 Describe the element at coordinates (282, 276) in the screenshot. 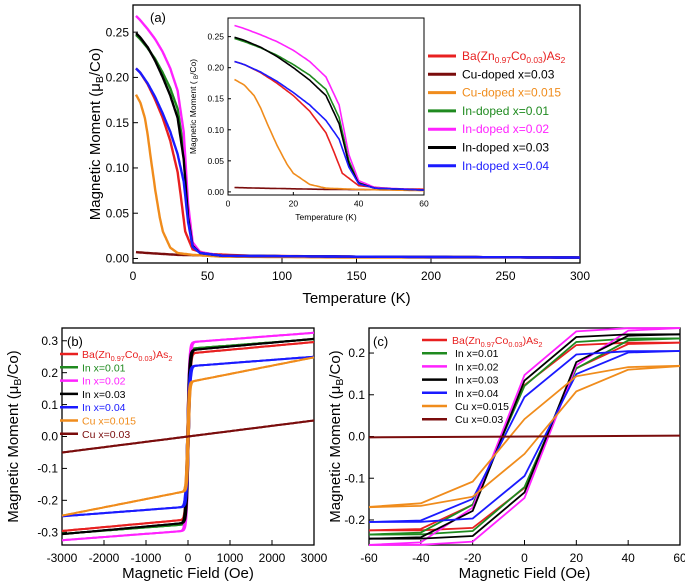

I see `x-tick-label: 100` at that location.